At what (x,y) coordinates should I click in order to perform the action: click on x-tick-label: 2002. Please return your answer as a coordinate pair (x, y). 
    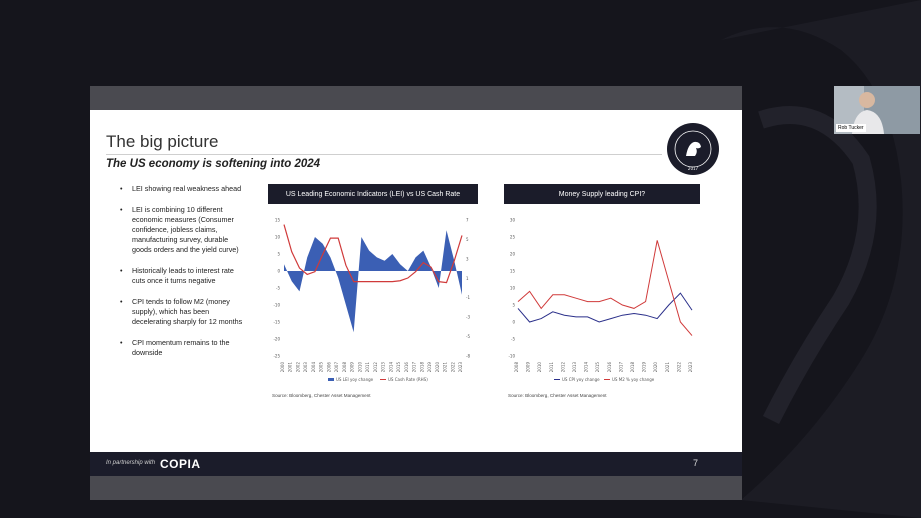
    Looking at the image, I should click on (297, 367).